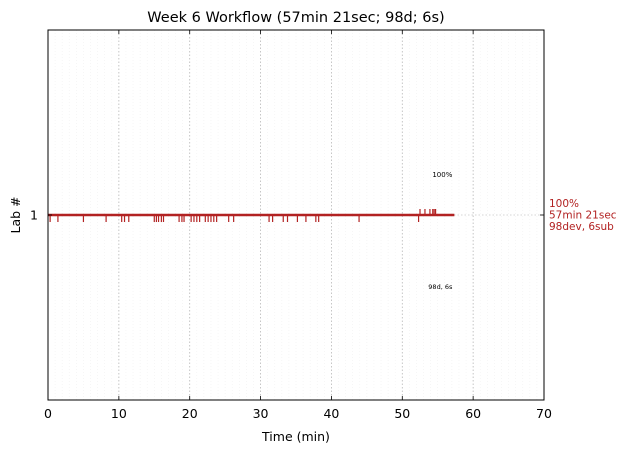 The height and width of the screenshot is (453, 630). I want to click on x-tick-label: 60, so click(473, 413).